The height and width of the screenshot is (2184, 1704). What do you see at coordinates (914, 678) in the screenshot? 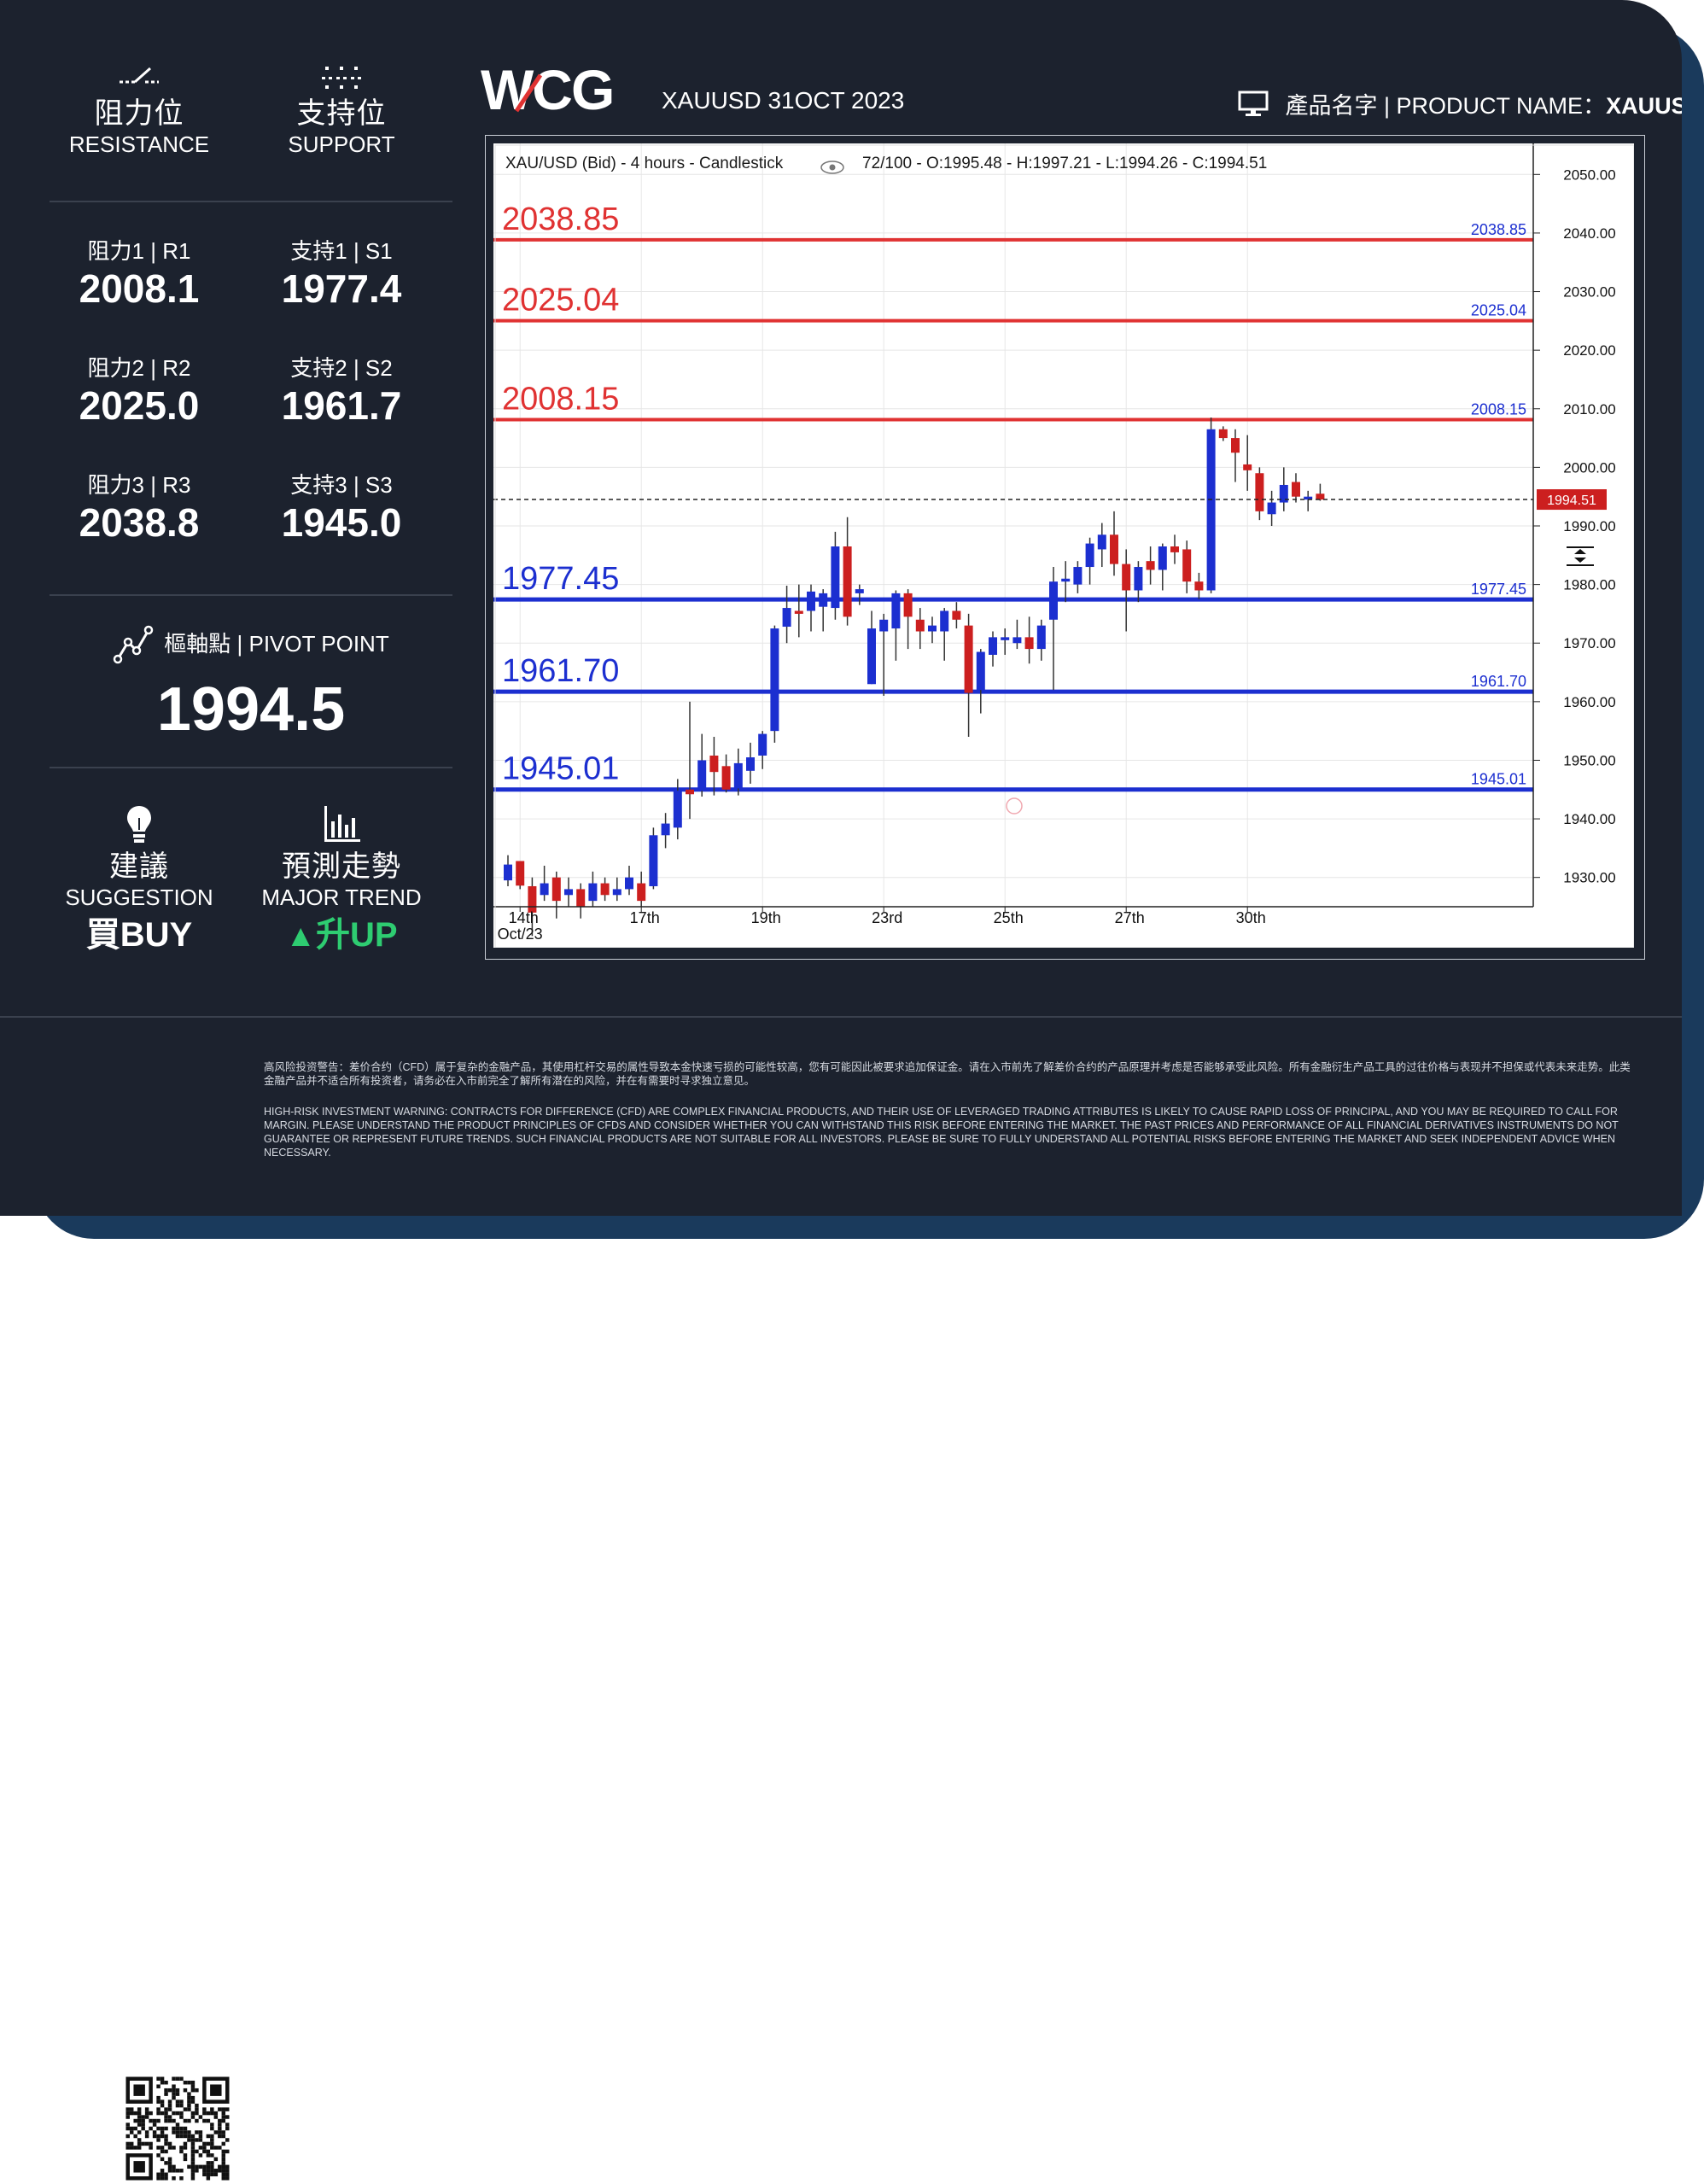
I see `candles` at bounding box center [914, 678].